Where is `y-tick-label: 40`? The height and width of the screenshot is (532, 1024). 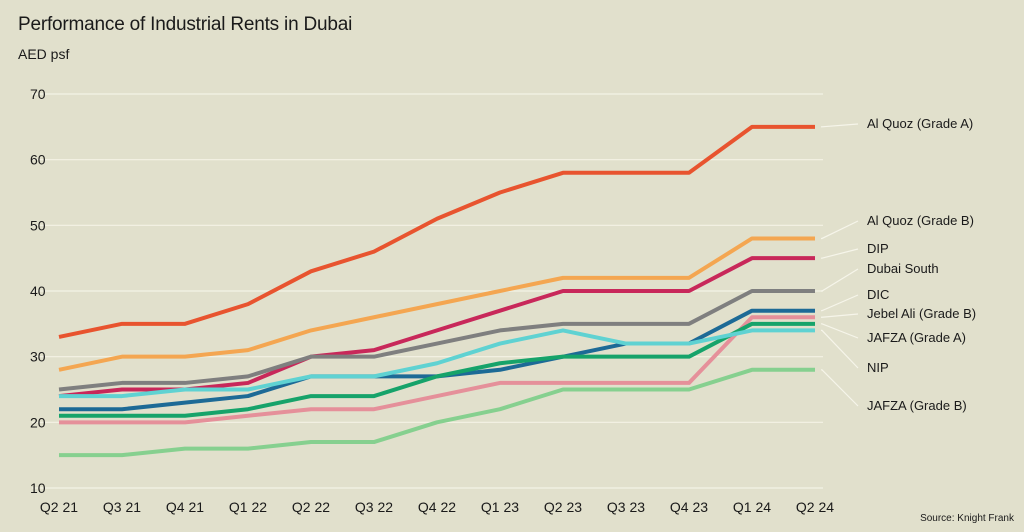 y-tick-label: 40 is located at coordinates (38, 291).